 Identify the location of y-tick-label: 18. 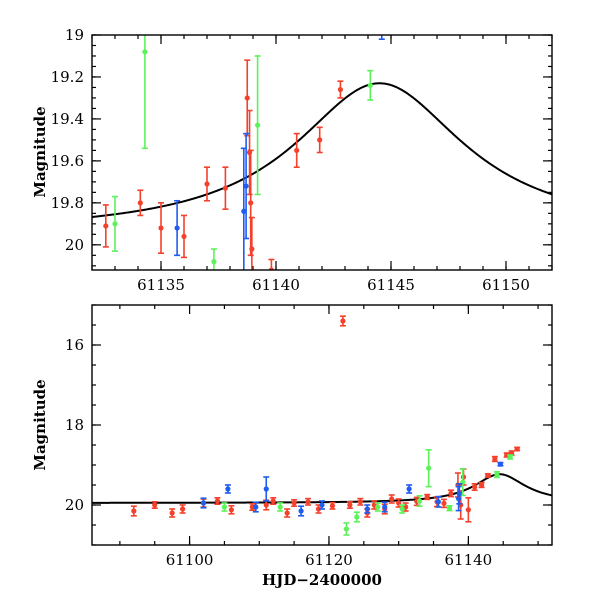
(74, 425).